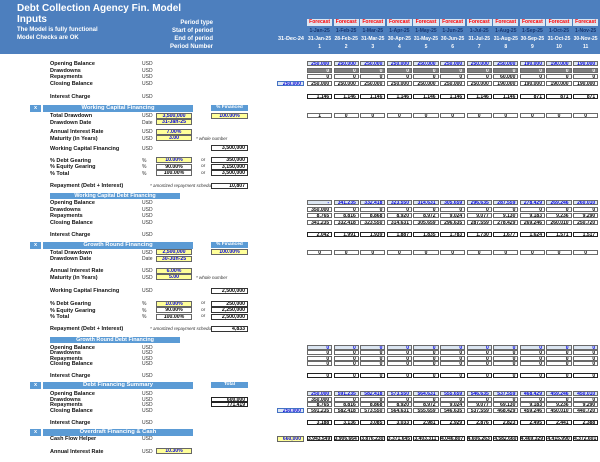  Describe the element at coordinates (70, 375) in the screenshot. I see `row-label-interest-charge: Interest Charge` at that location.